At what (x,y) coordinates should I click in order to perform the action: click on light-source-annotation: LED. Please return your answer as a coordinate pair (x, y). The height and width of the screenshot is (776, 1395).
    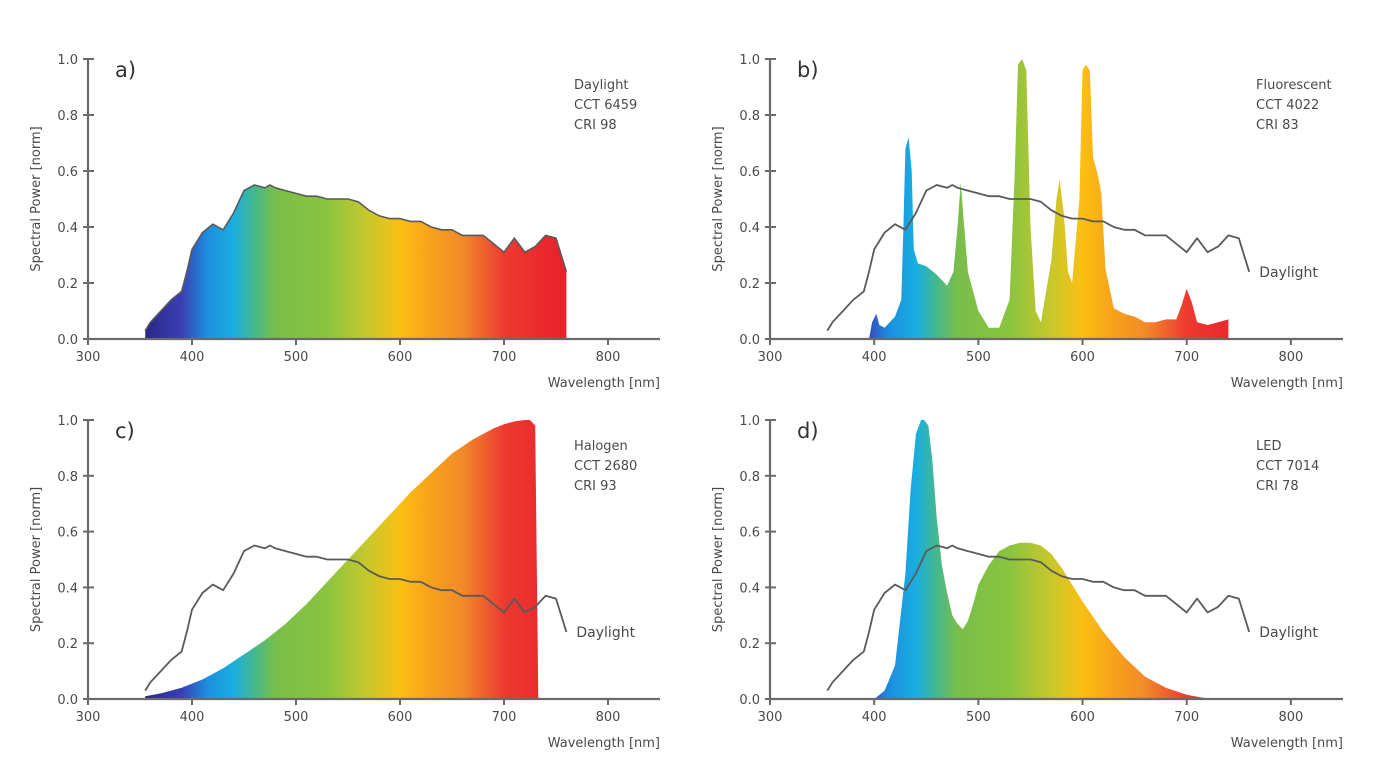
    Looking at the image, I should click on (1268, 446).